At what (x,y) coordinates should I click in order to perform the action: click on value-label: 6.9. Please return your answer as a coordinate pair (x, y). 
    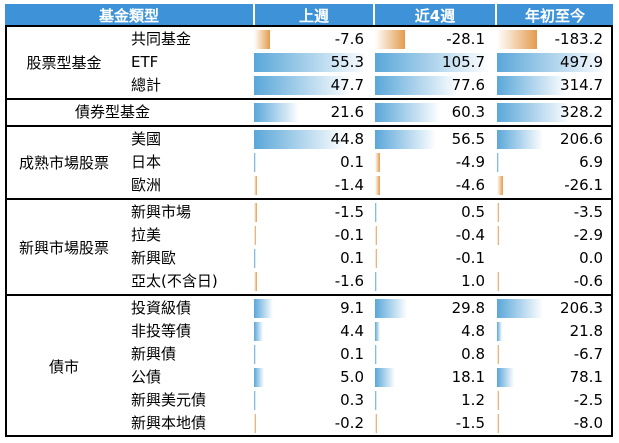
    Looking at the image, I should click on (591, 162).